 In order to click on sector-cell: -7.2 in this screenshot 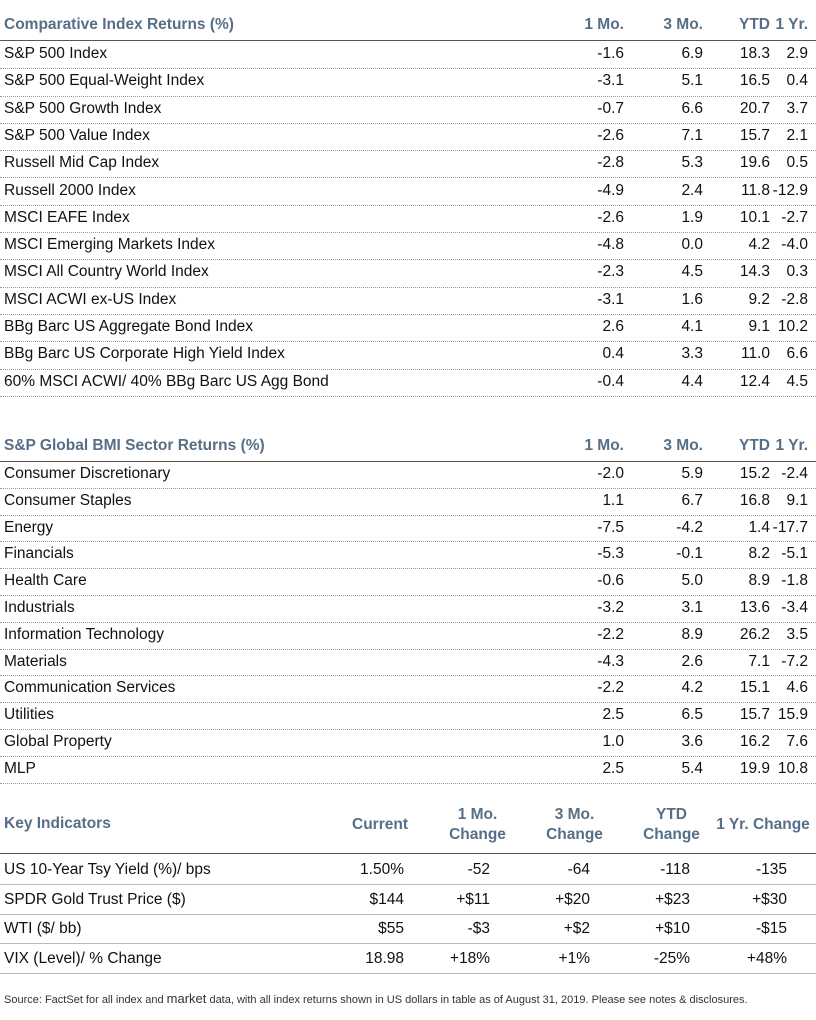, I will do `click(794, 661)`.